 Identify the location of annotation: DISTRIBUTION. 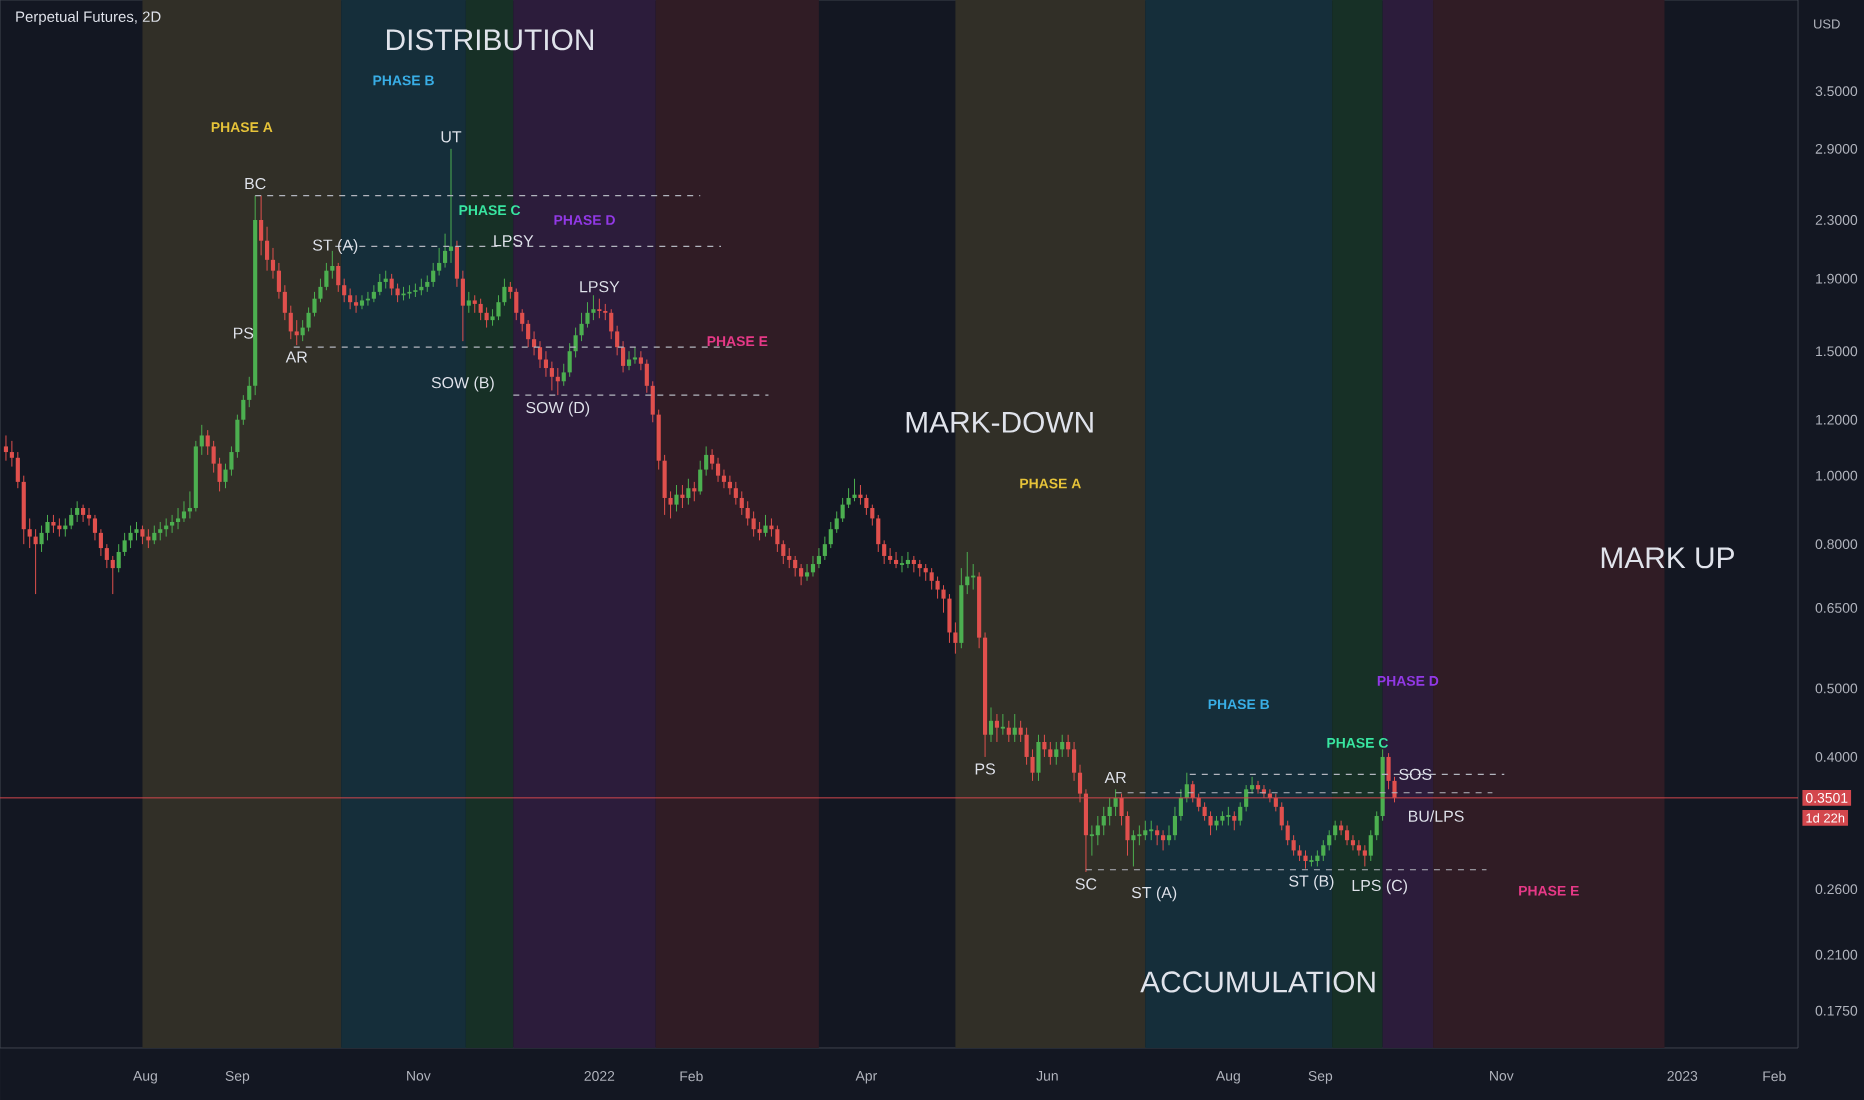
(489, 40).